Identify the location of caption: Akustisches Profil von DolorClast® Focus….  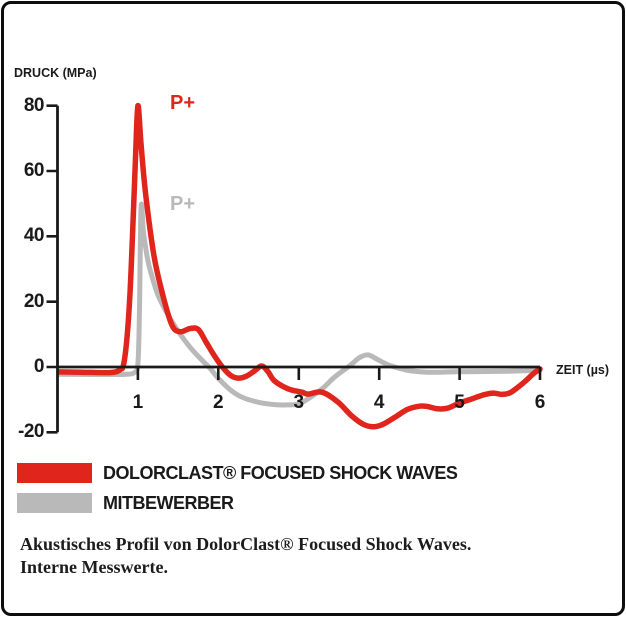
(300, 556).